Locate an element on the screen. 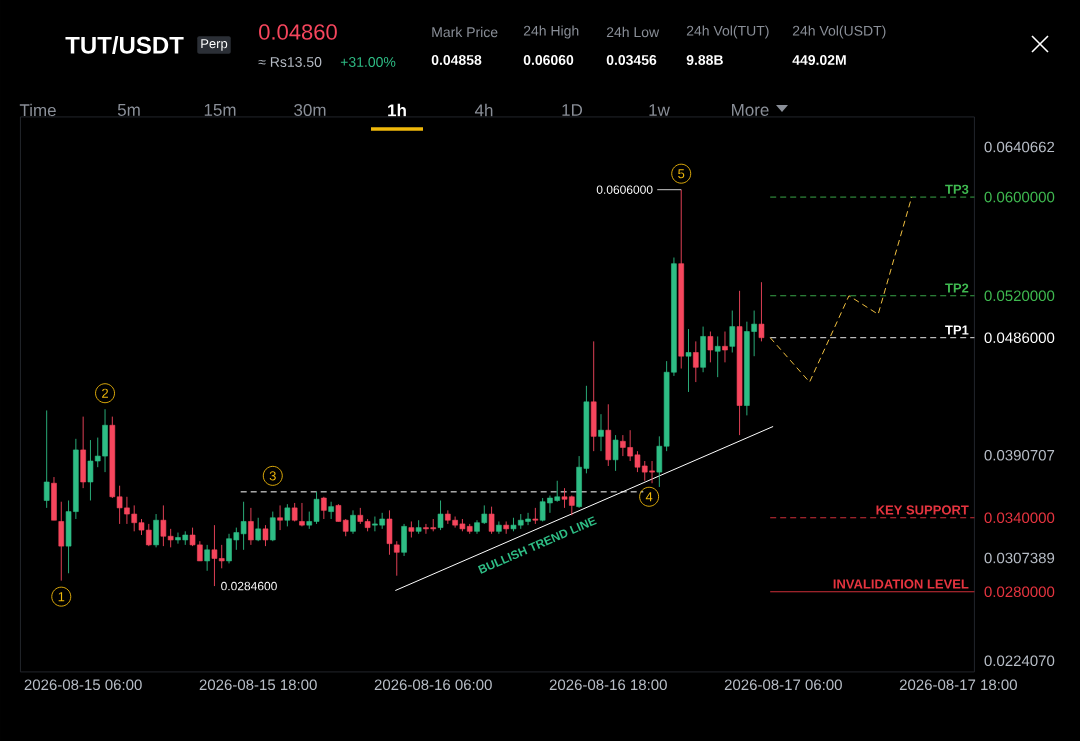 This screenshot has width=1080, height=741. annotation: 3 is located at coordinates (272, 476).